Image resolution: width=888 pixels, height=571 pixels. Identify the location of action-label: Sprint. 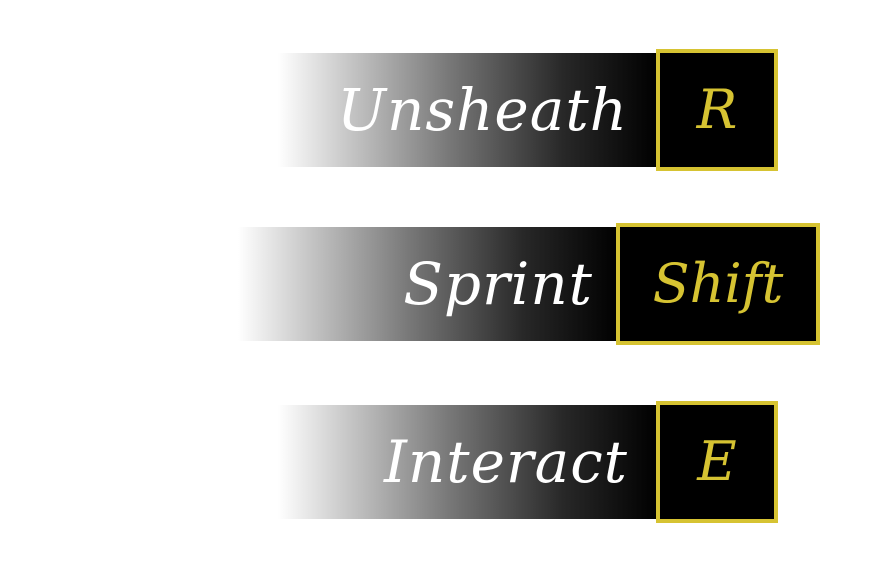
(498, 284).